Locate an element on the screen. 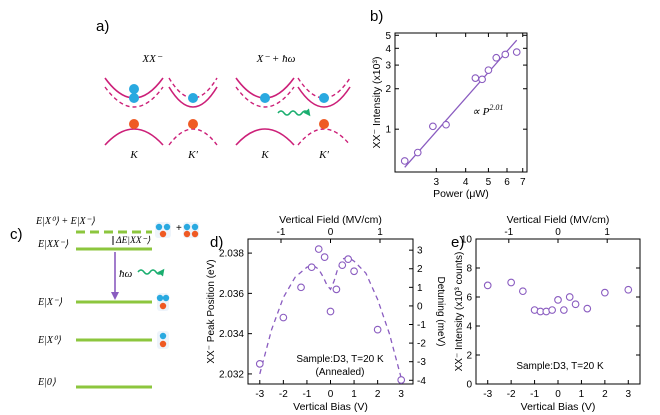  y-tick-label: 0 is located at coordinates (469, 385).